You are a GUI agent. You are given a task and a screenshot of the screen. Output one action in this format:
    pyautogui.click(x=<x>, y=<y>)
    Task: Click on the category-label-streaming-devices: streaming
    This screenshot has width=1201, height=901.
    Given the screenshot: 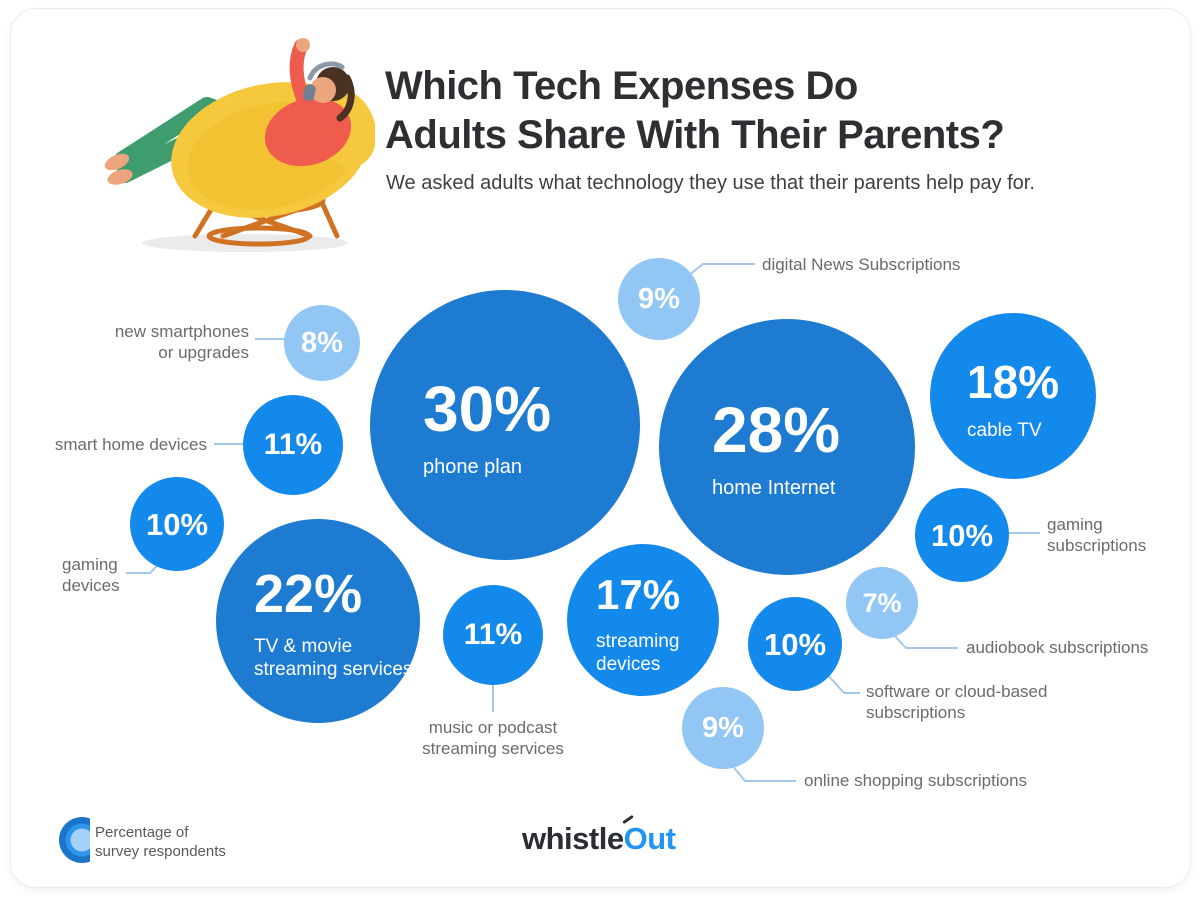 What is the action you would take?
    pyautogui.click(x=638, y=641)
    